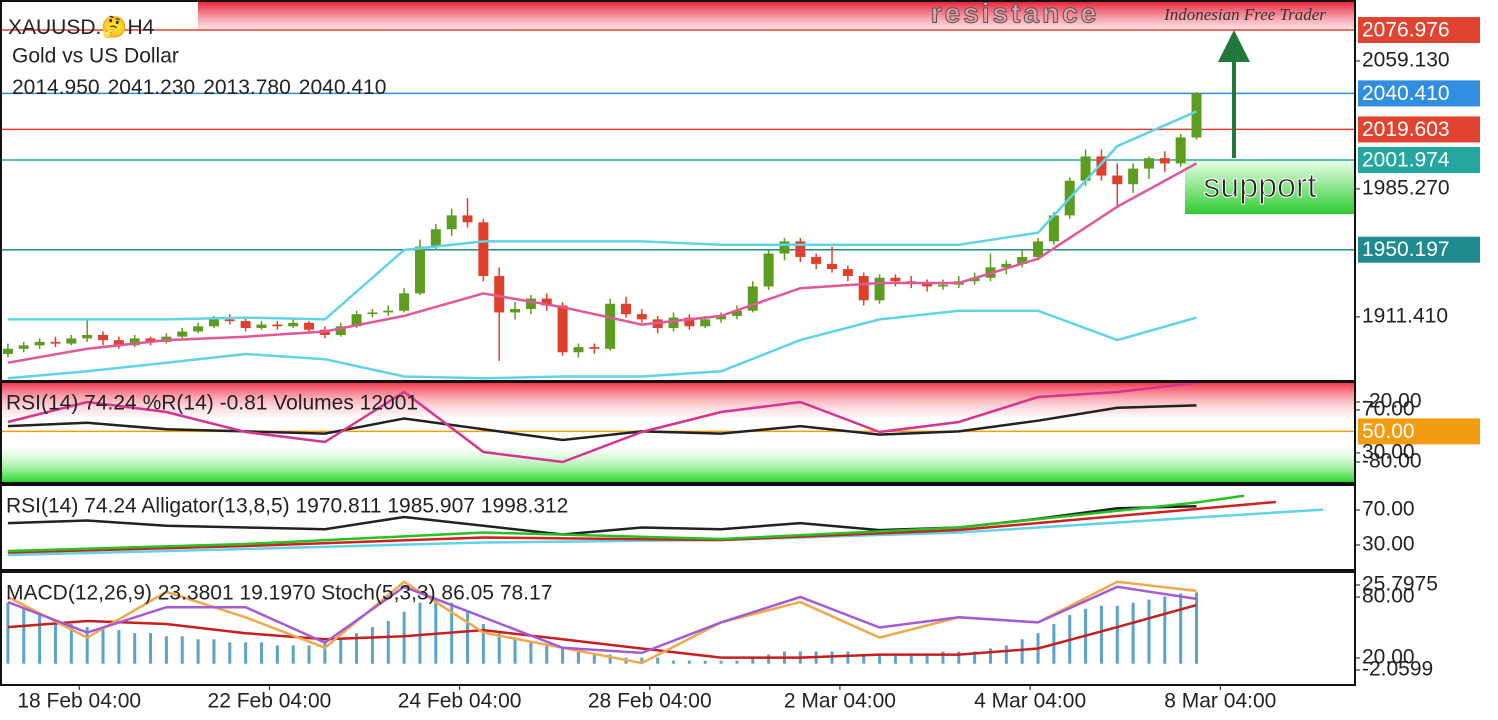 The height and width of the screenshot is (720, 1498). What do you see at coordinates (1405, 315) in the screenshot?
I see `y-tick-label: 1911.410` at bounding box center [1405, 315].